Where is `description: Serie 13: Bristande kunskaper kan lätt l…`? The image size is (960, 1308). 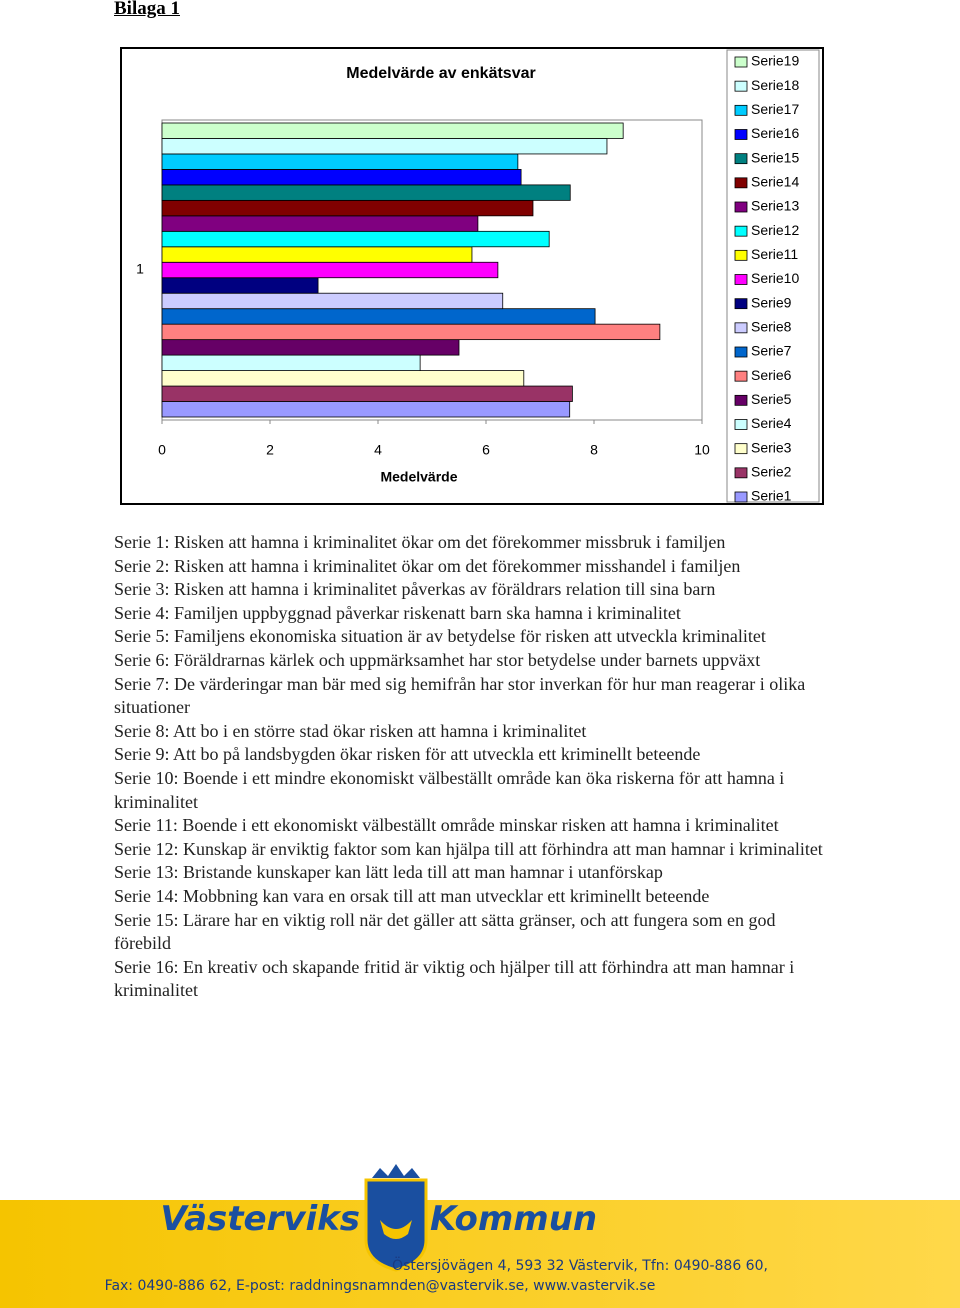 description: Serie 13: Bristande kunskaper kan lätt l… is located at coordinates (388, 872).